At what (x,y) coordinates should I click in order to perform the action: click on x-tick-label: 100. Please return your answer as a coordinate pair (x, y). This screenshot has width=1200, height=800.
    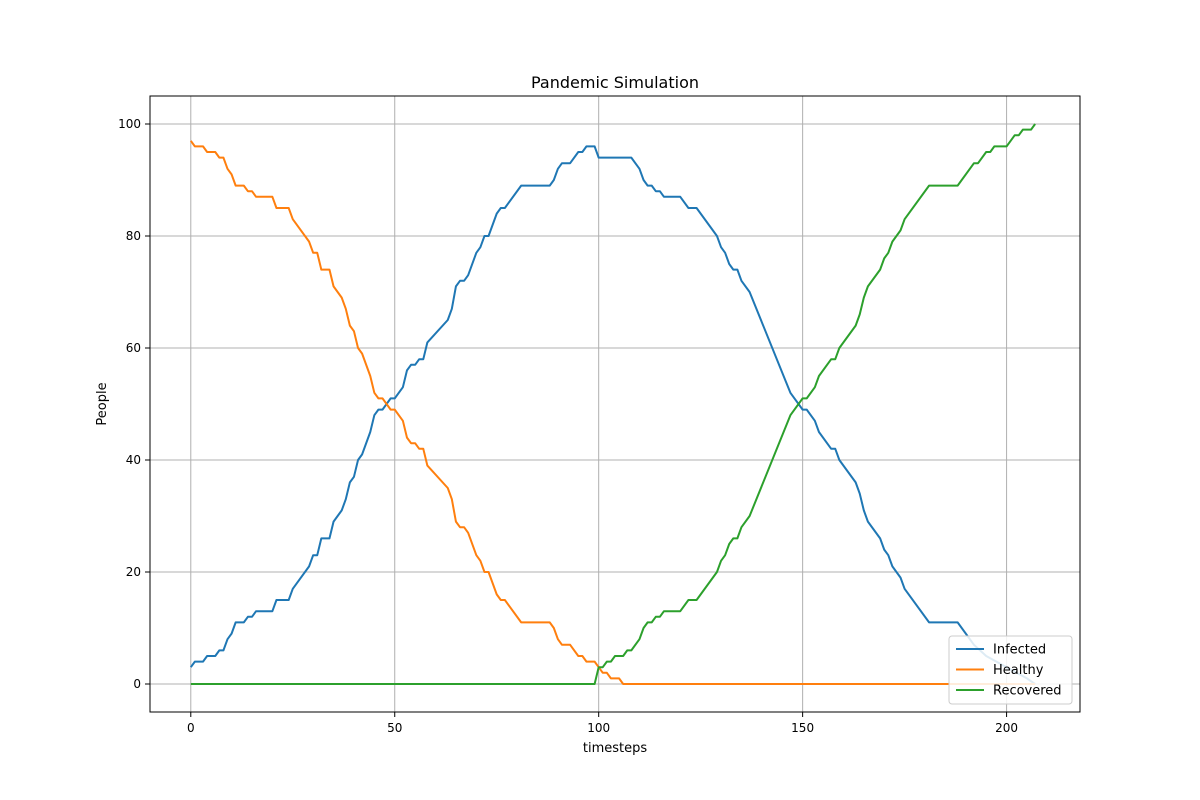
    Looking at the image, I should click on (598, 728).